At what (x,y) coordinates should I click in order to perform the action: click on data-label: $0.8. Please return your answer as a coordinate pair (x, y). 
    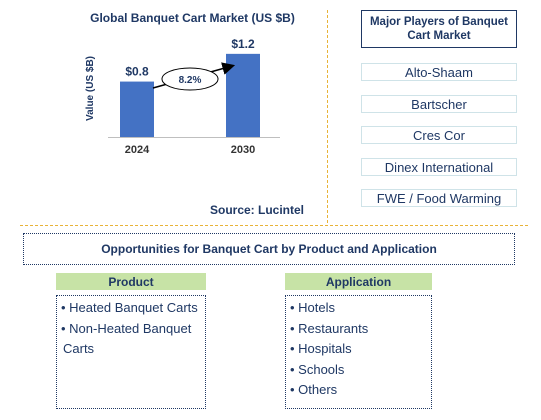
    Looking at the image, I should click on (137, 72).